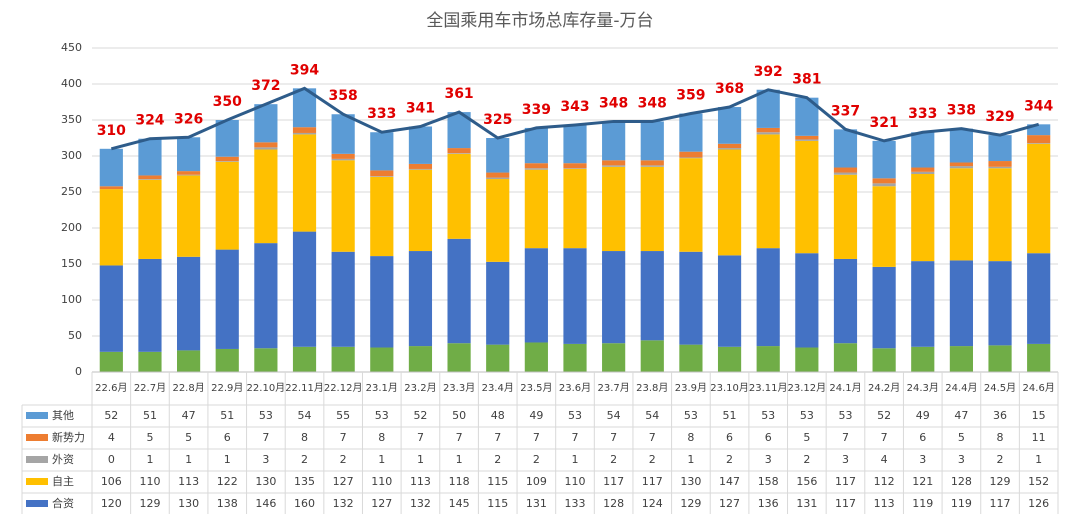  I want to click on table-cell: 54, so click(652, 415).